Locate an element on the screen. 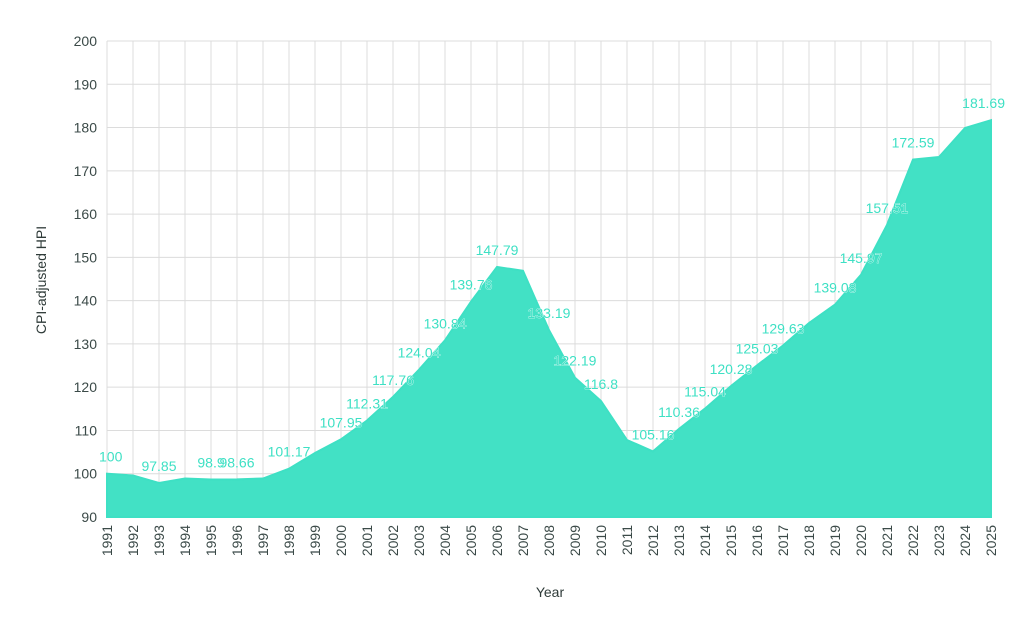  y-tick-label: 110 is located at coordinates (86, 430).